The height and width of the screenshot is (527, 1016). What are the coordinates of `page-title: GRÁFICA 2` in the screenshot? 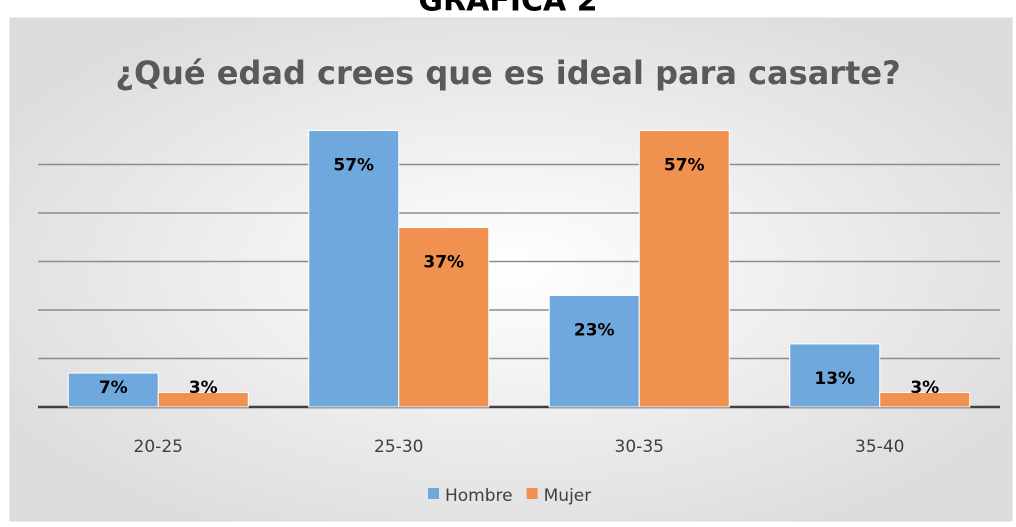 It's located at (507, 9).